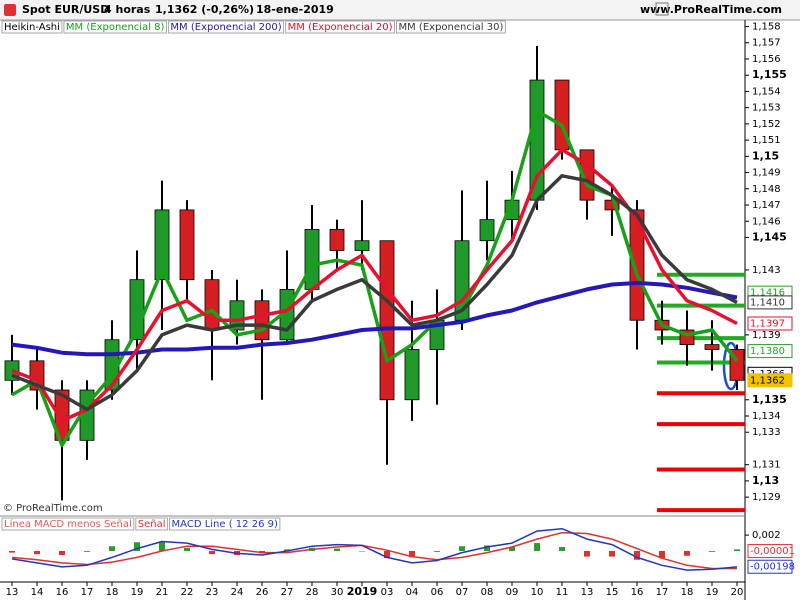  I want to click on y-tick-label: 1,147, so click(766, 205).